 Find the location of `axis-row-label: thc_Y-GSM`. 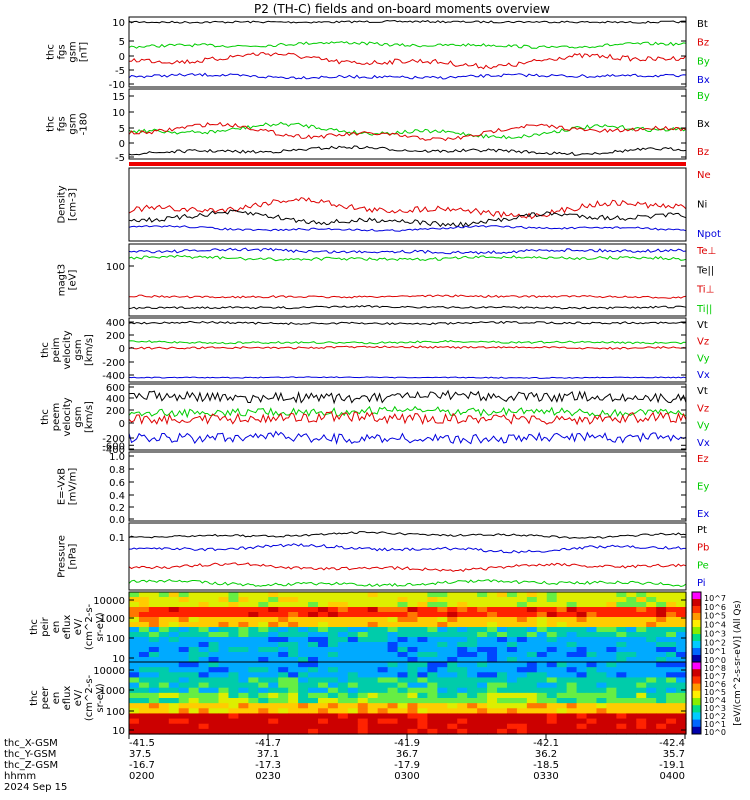

axis-row-label: thc_Y-GSM is located at coordinates (30, 754).